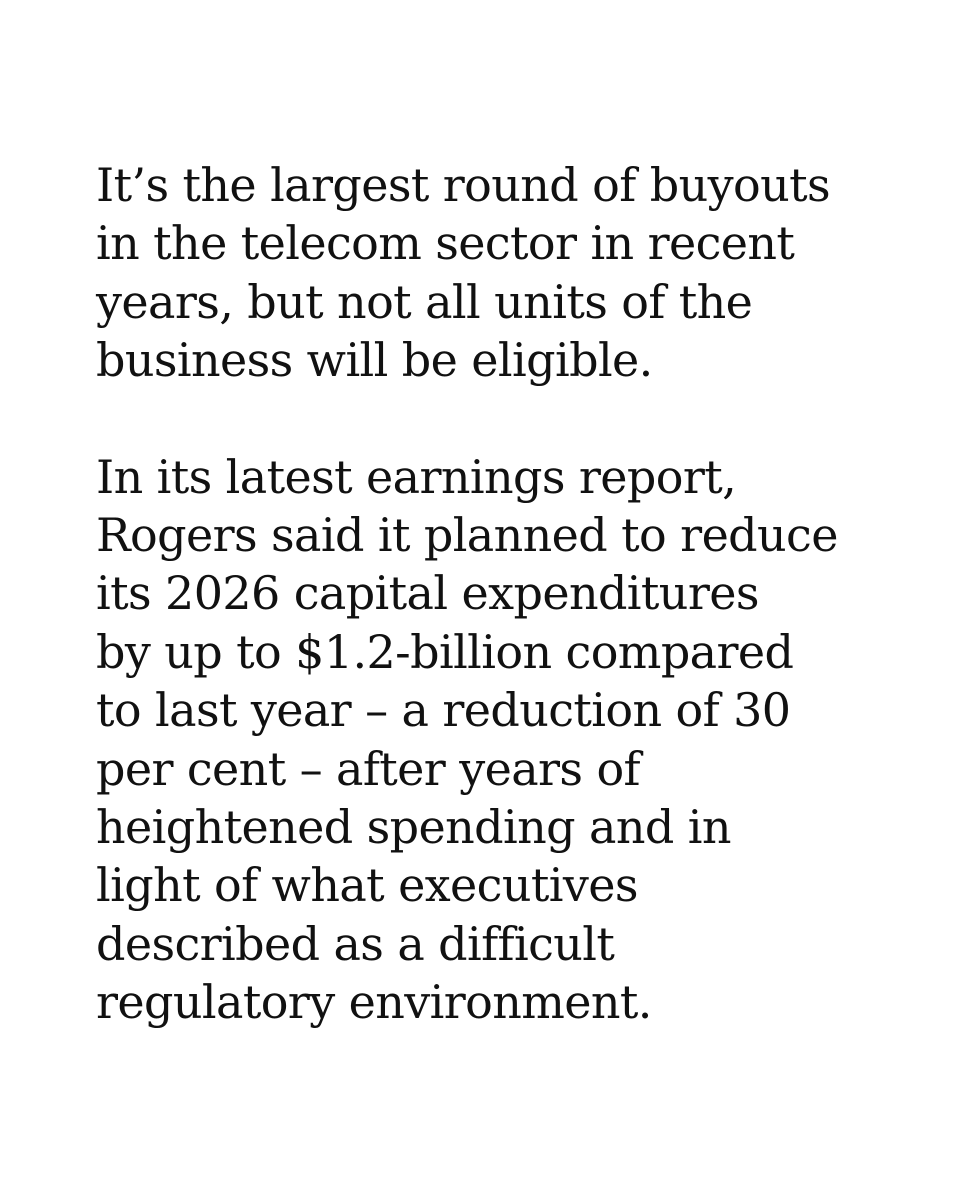  Describe the element at coordinates (427, 593) in the screenshot. I see `text-line: its 2026 capital expenditures` at that location.